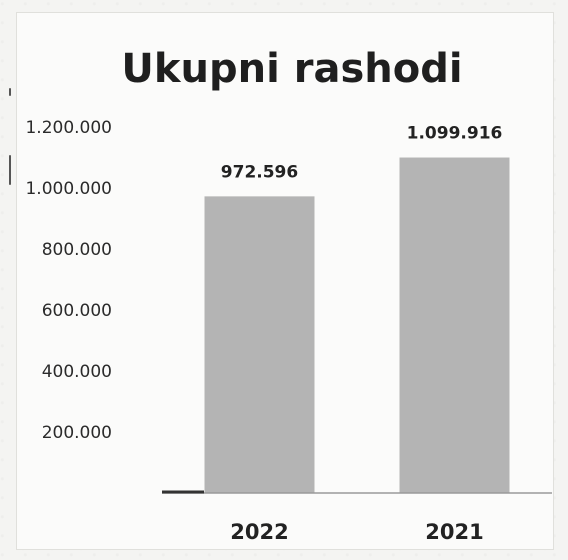  Describe the element at coordinates (356, 532) in the screenshot. I see `x-axis-labels: 2022 2021` at that location.